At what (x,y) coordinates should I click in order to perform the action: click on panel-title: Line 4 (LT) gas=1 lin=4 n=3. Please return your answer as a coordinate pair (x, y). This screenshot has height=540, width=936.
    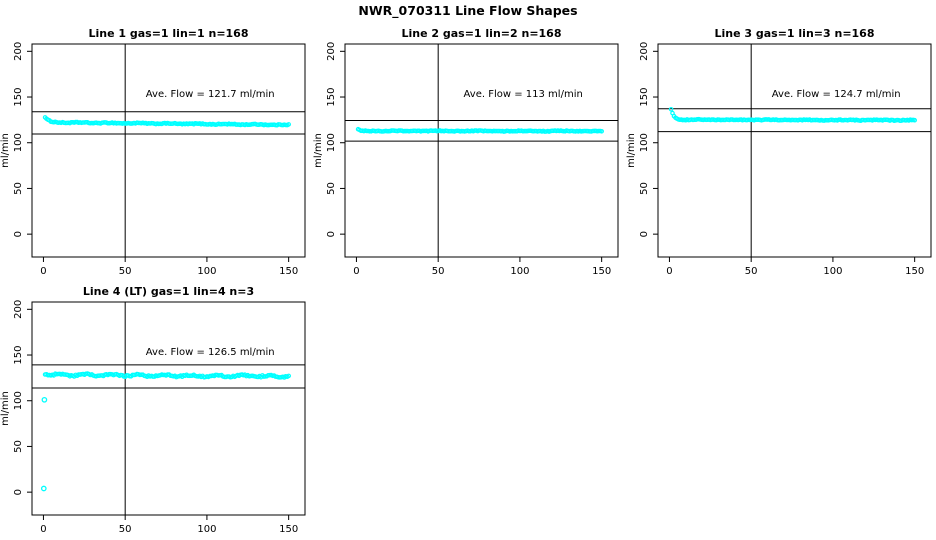
    Looking at the image, I should click on (168, 291).